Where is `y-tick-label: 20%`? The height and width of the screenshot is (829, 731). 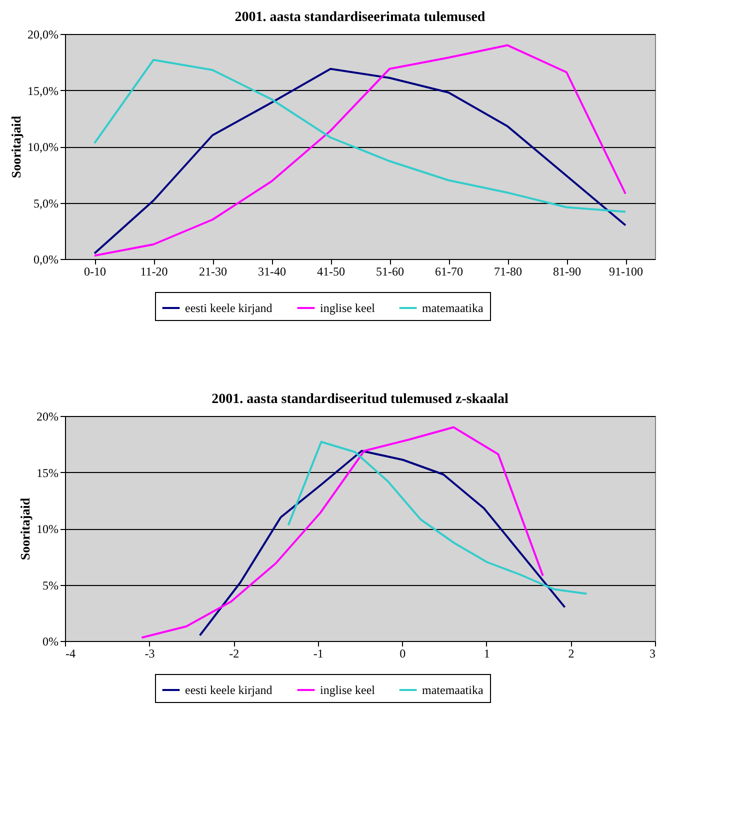 y-tick-label: 20% is located at coordinates (47, 417).